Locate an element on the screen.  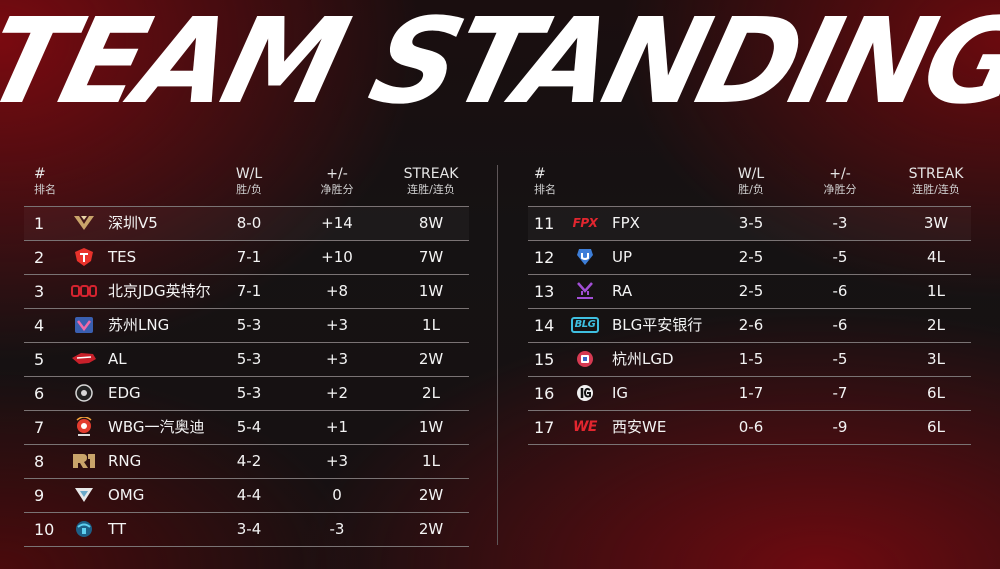
point-diff: +3 is located at coordinates (337, 461).